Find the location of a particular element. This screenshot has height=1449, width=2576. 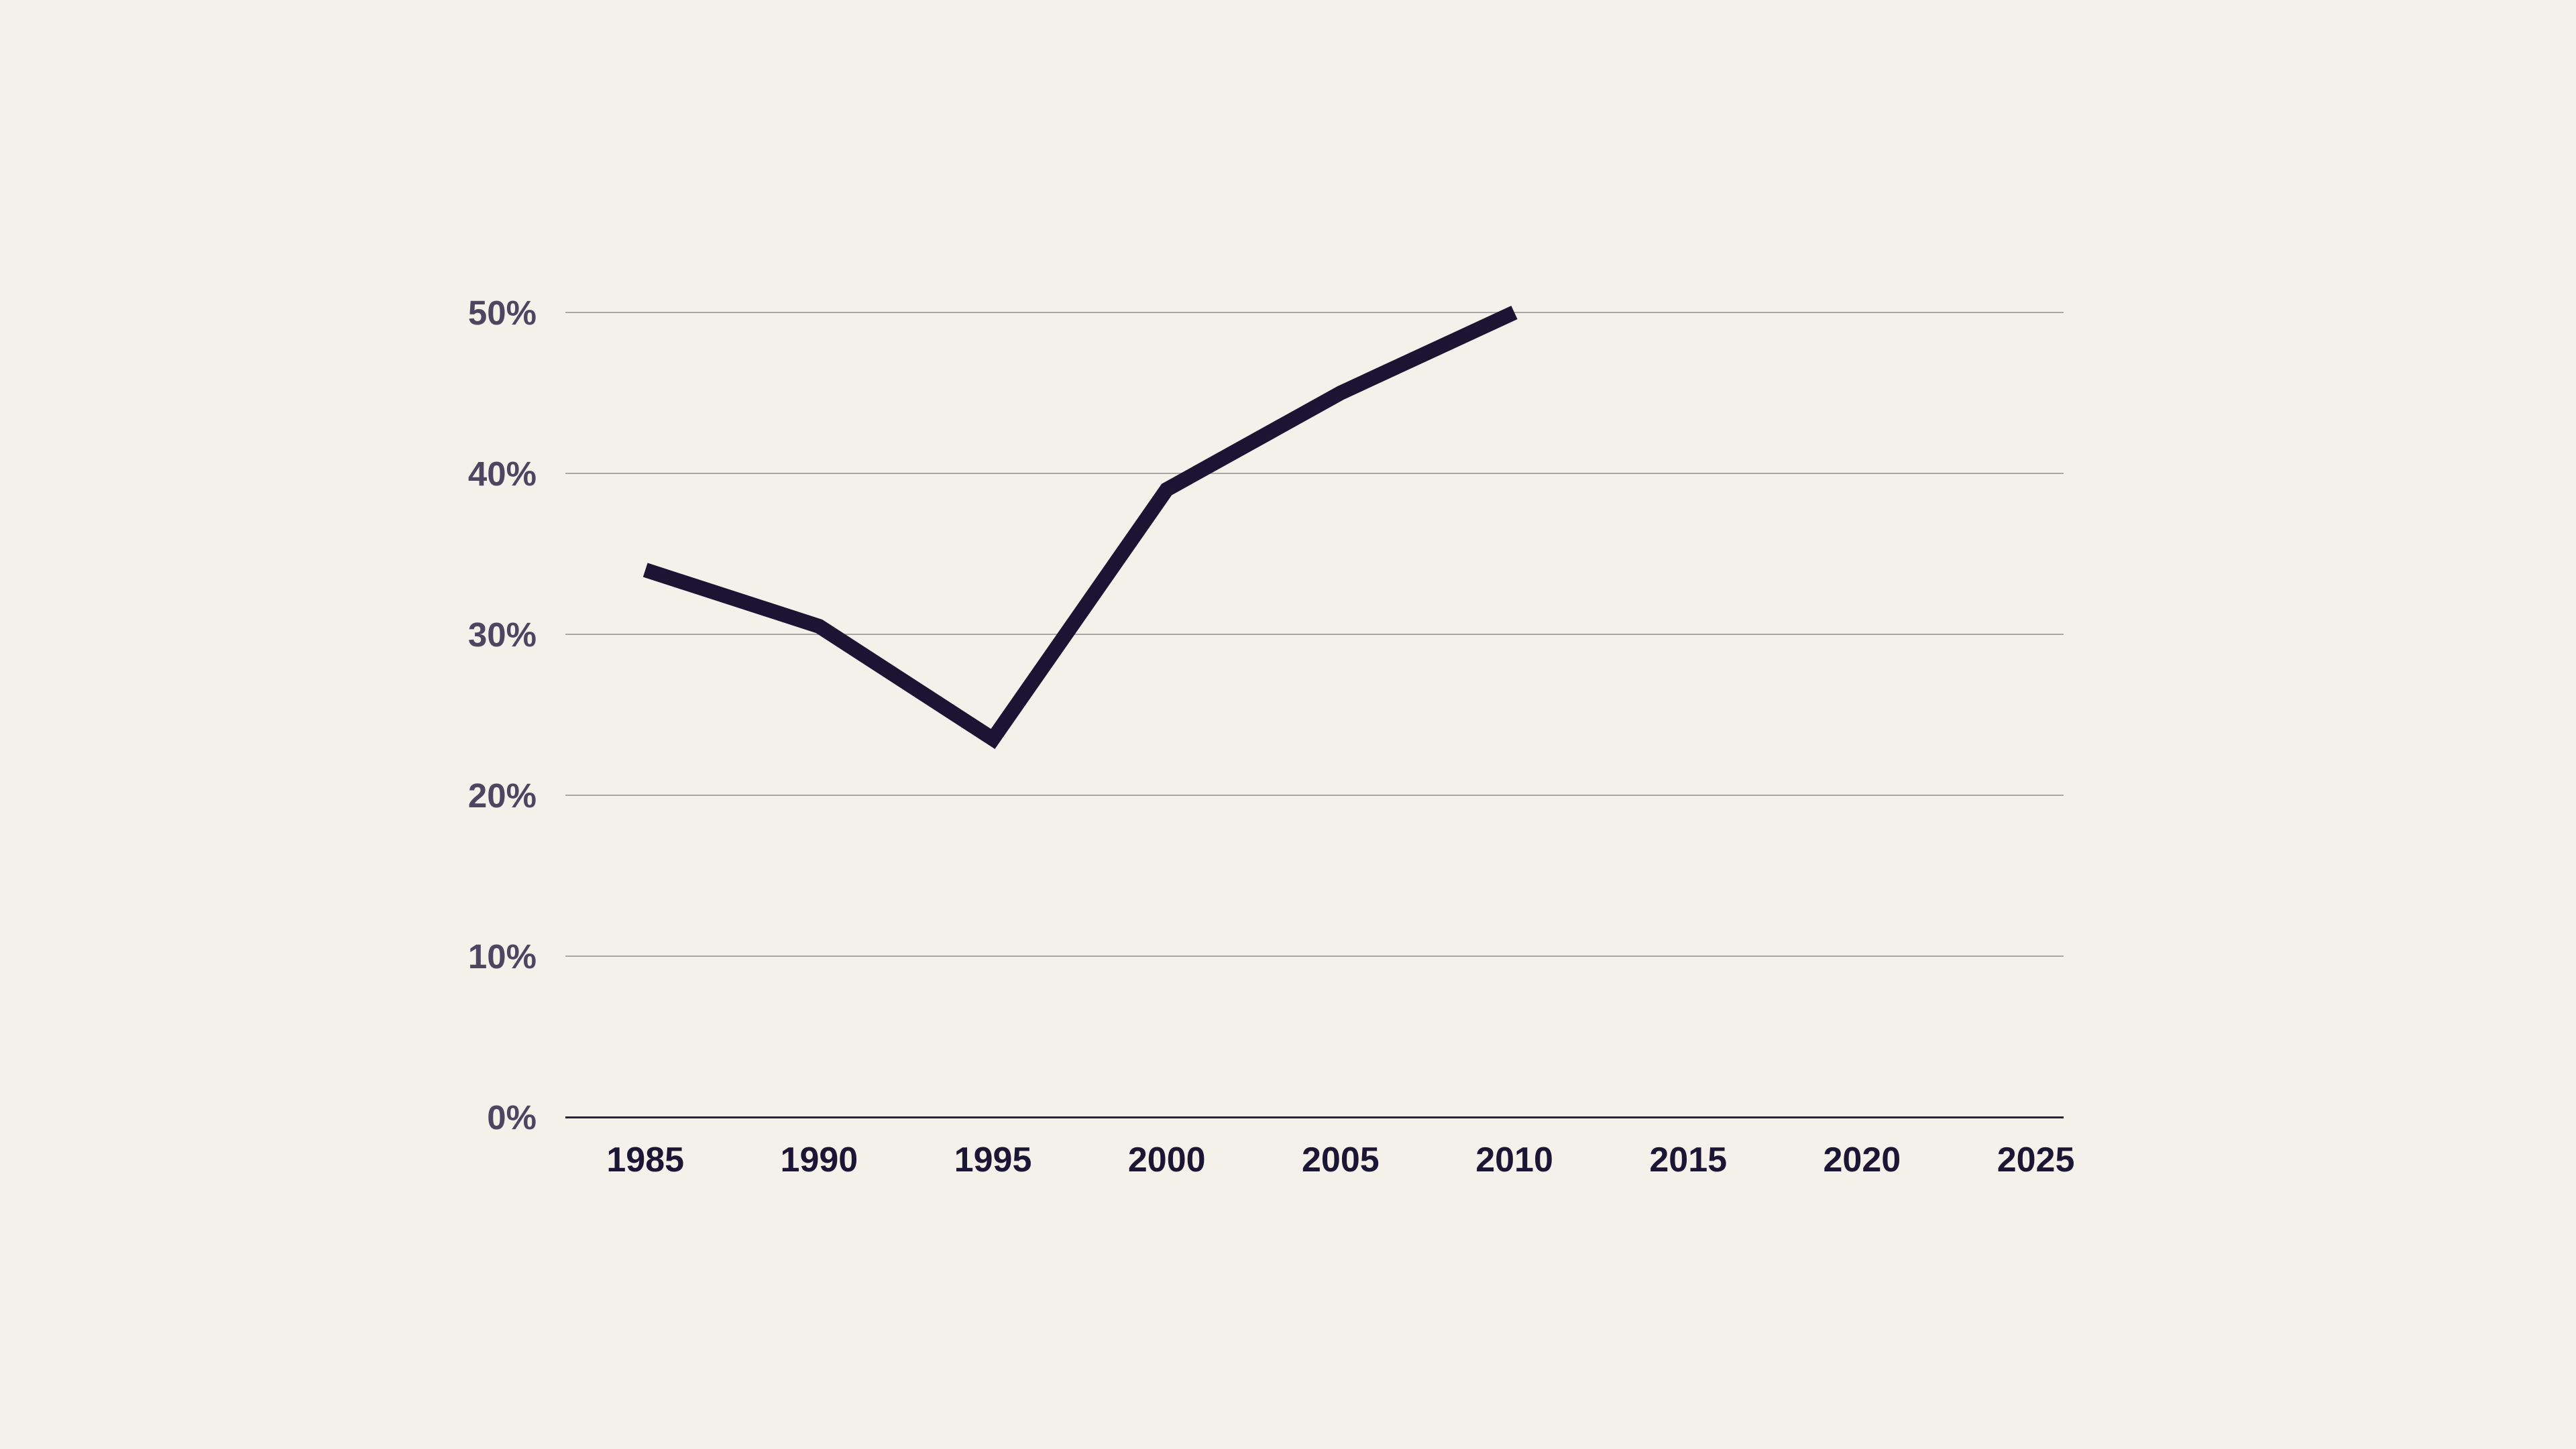

x-tick-label-1995: 1995 is located at coordinates (993, 1160).